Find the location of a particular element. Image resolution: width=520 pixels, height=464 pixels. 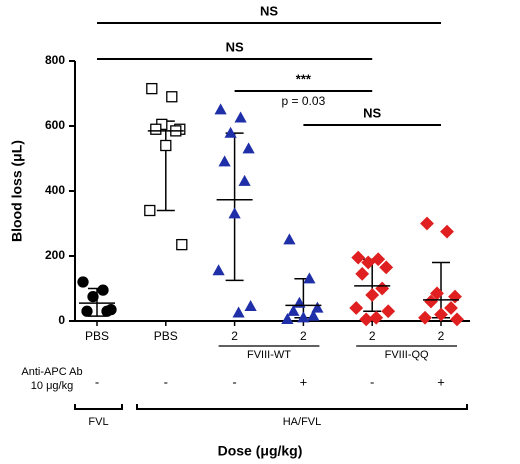

model-label: FVL is located at coordinates (98, 422).